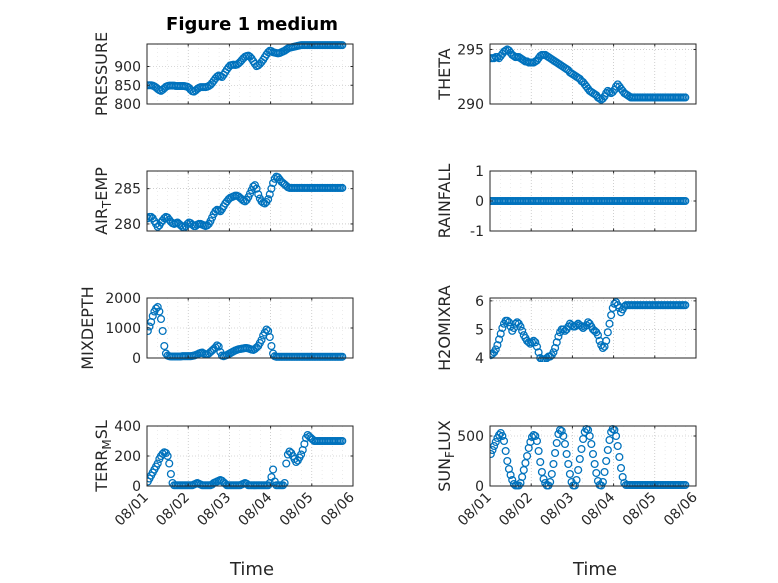 The height and width of the screenshot is (583, 778). What do you see at coordinates (87, 327) in the screenshot?
I see `y-axis-label: MIXDEPTH` at bounding box center [87, 327].